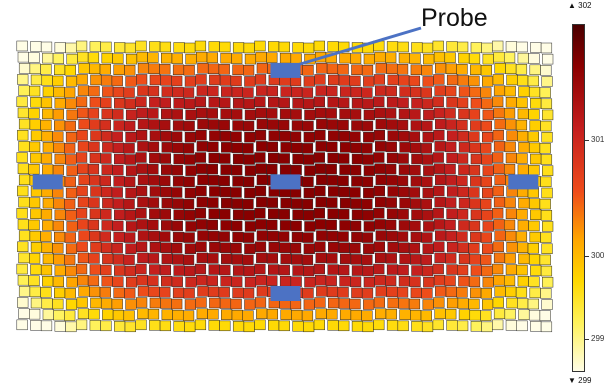 The width and height of the screenshot is (610, 389). What do you see at coordinates (586, 141) in the screenshot?
I see `colorbar-tick` at bounding box center [586, 141].